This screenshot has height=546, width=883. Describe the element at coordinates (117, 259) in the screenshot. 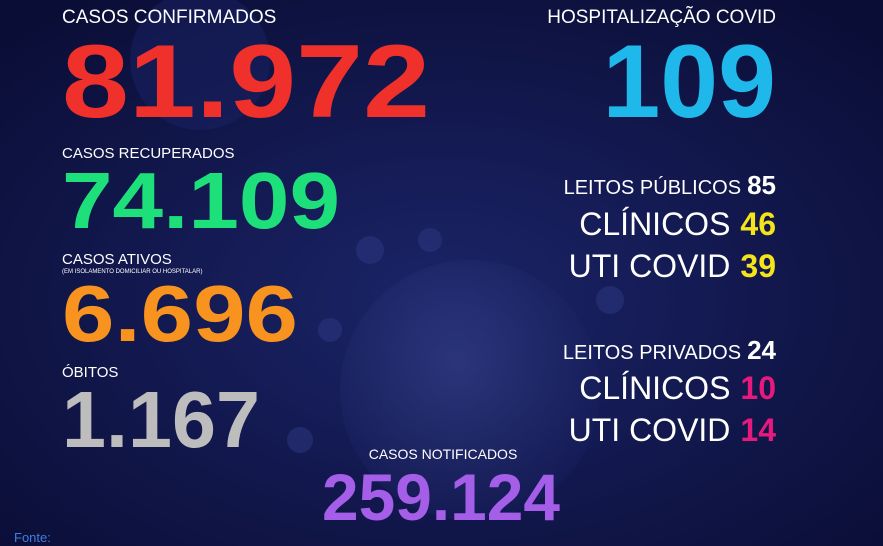

I see `label: CASOS ATIVOS` at that location.